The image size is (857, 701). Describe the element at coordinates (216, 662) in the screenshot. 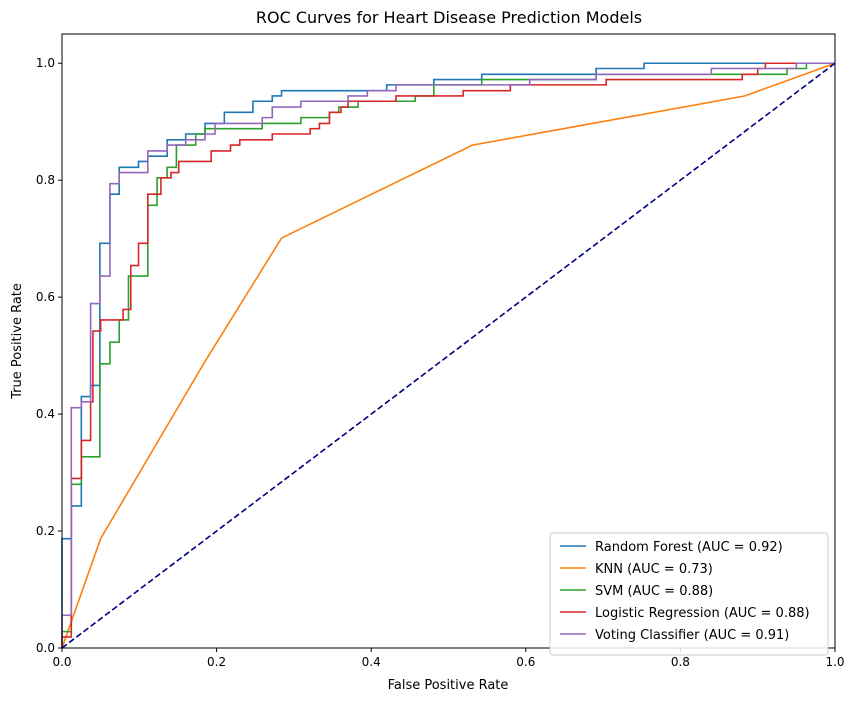

I see `x-tick-label: 0.2` at that location.